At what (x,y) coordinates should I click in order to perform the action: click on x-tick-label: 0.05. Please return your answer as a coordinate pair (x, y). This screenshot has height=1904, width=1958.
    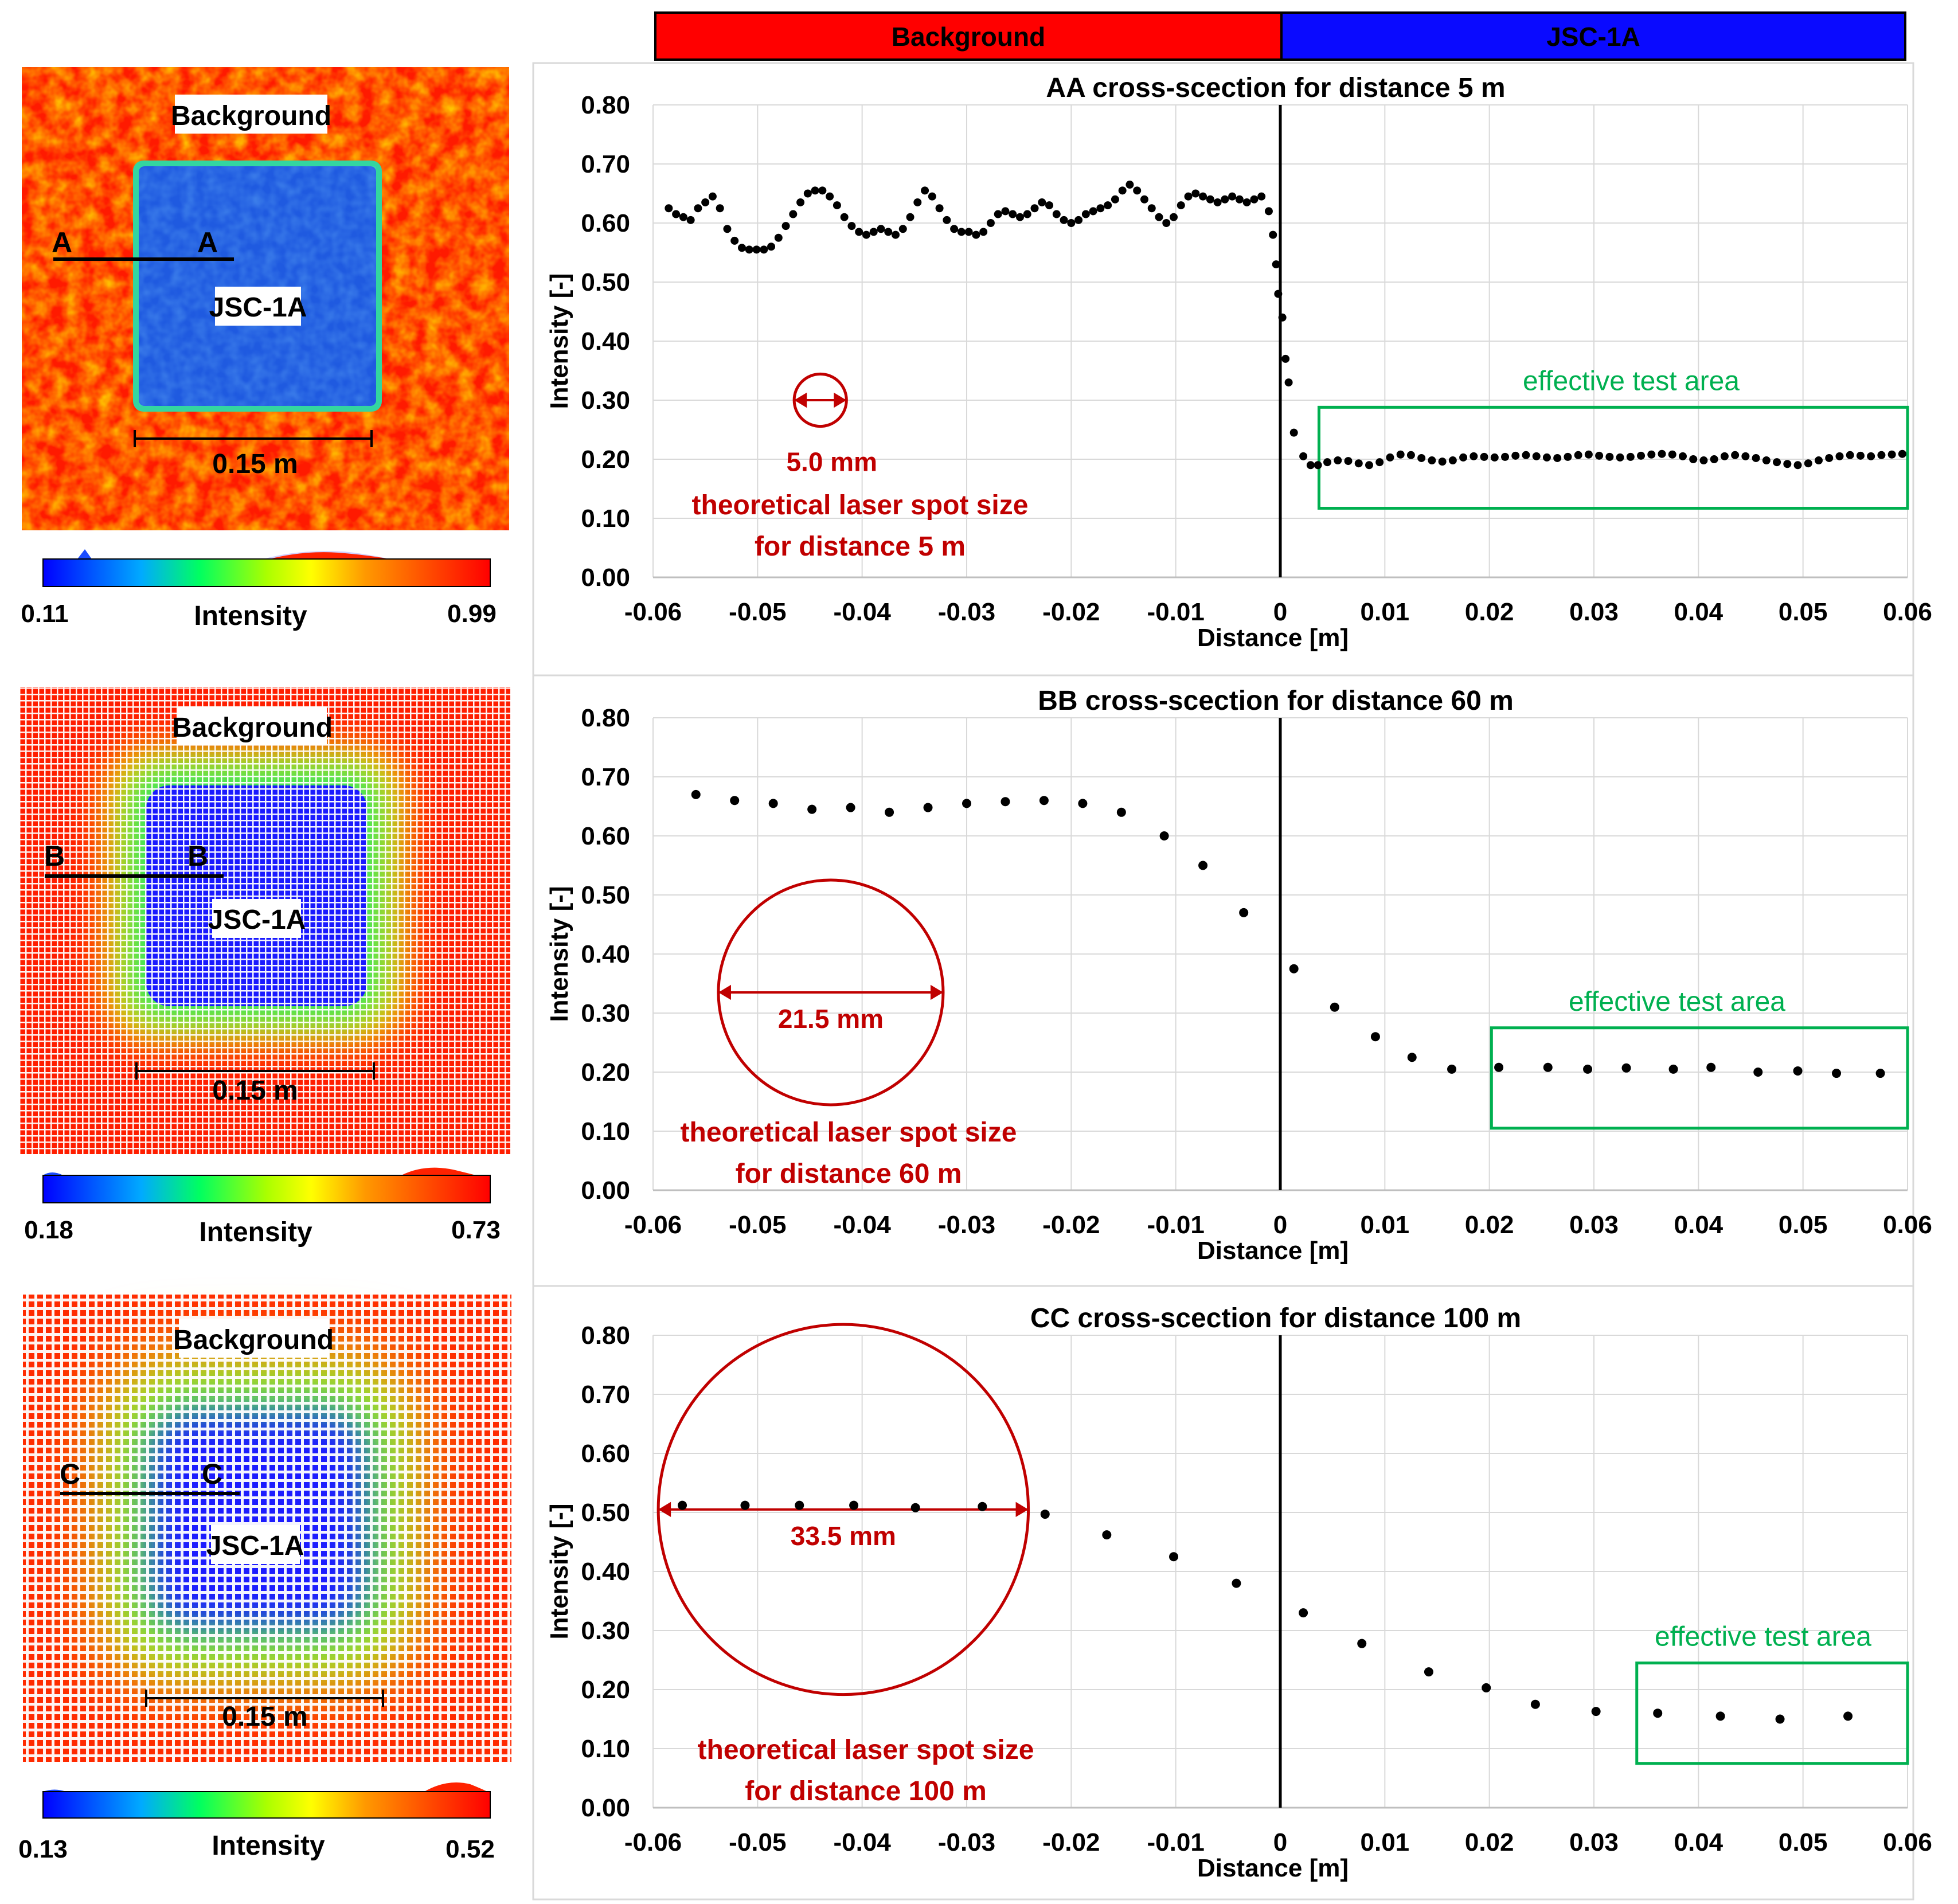
    Looking at the image, I should click on (1803, 1842).